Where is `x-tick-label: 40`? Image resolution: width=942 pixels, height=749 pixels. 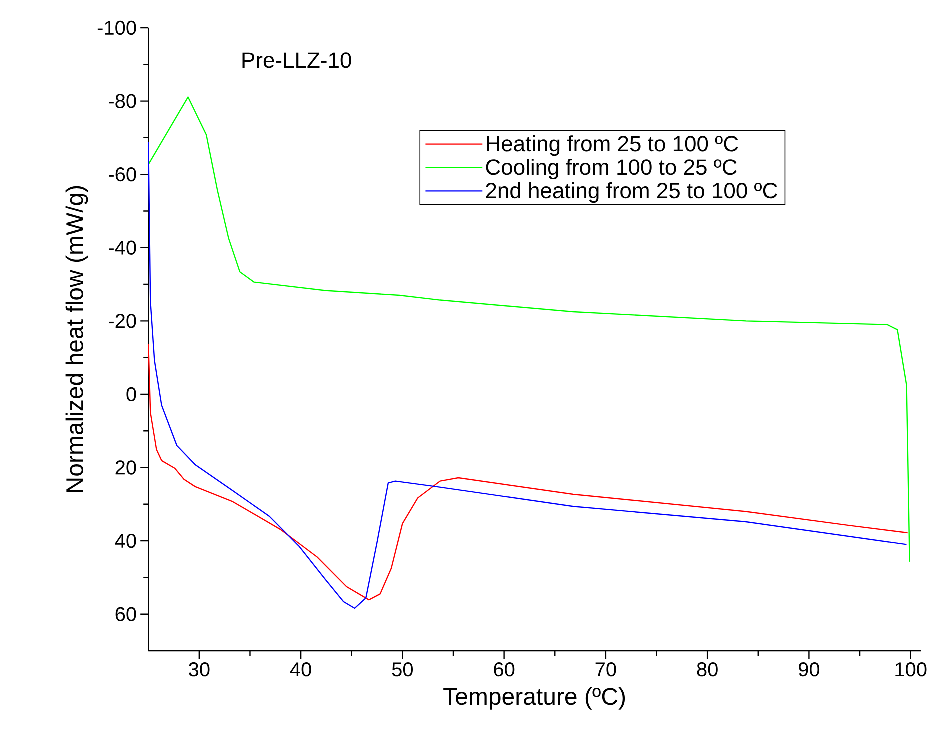 x-tick-label: 40 is located at coordinates (301, 669).